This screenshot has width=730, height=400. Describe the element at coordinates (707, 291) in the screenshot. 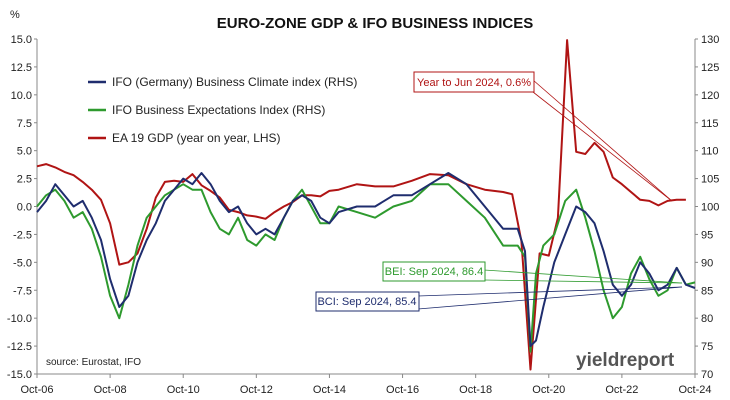

I see `right-tick-label: 85` at that location.